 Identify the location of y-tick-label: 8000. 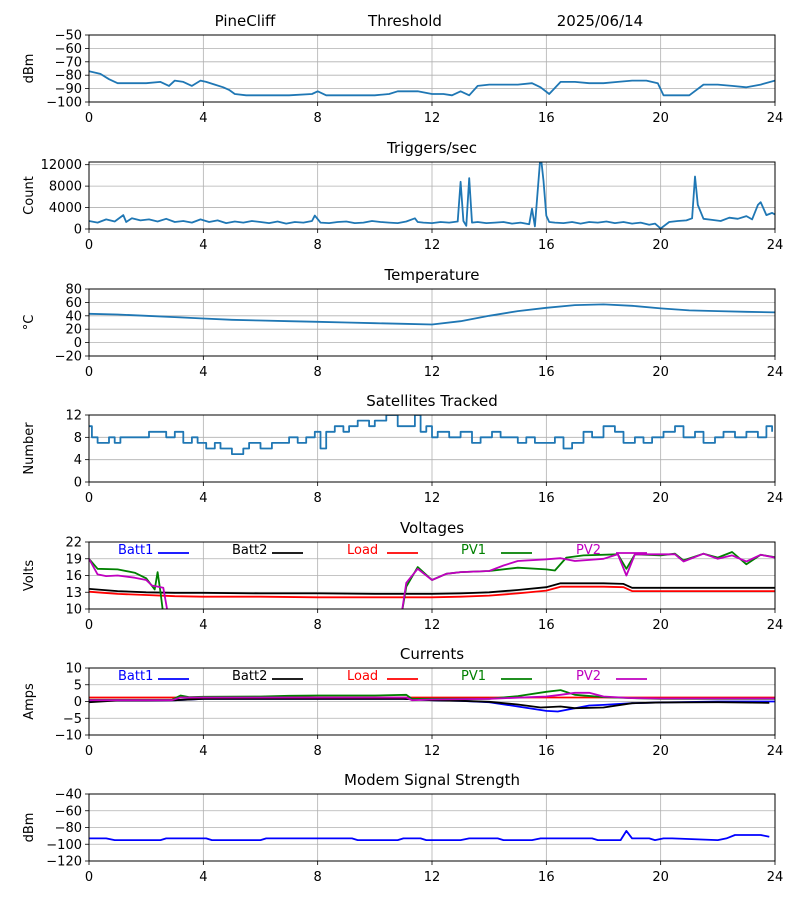
(65, 187).